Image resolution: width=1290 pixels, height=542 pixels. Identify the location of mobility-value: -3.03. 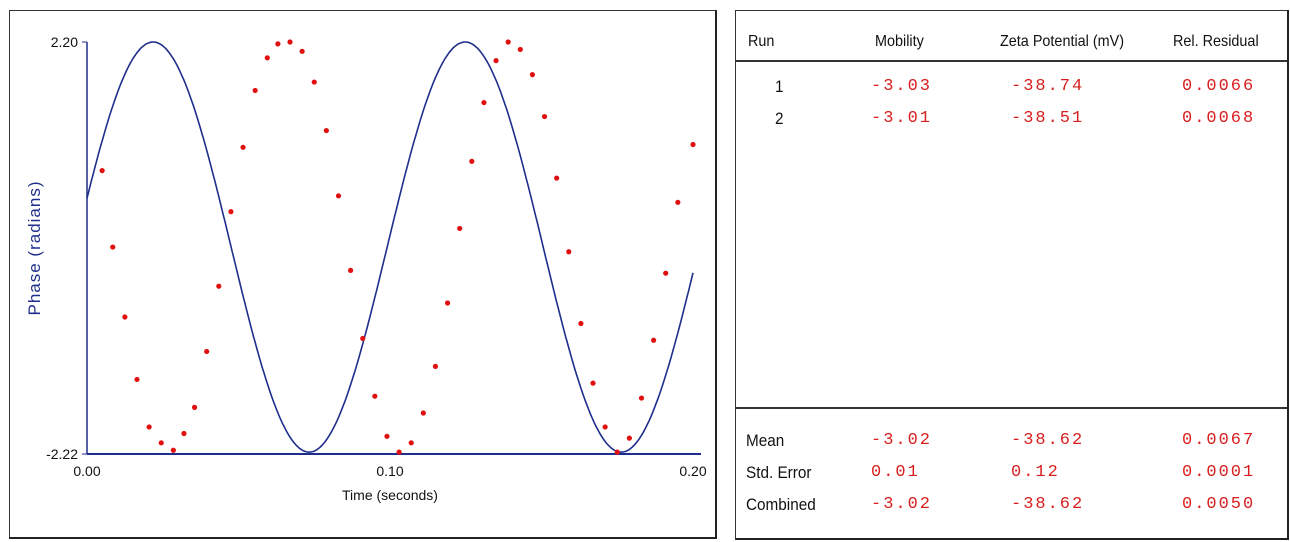
(902, 86).